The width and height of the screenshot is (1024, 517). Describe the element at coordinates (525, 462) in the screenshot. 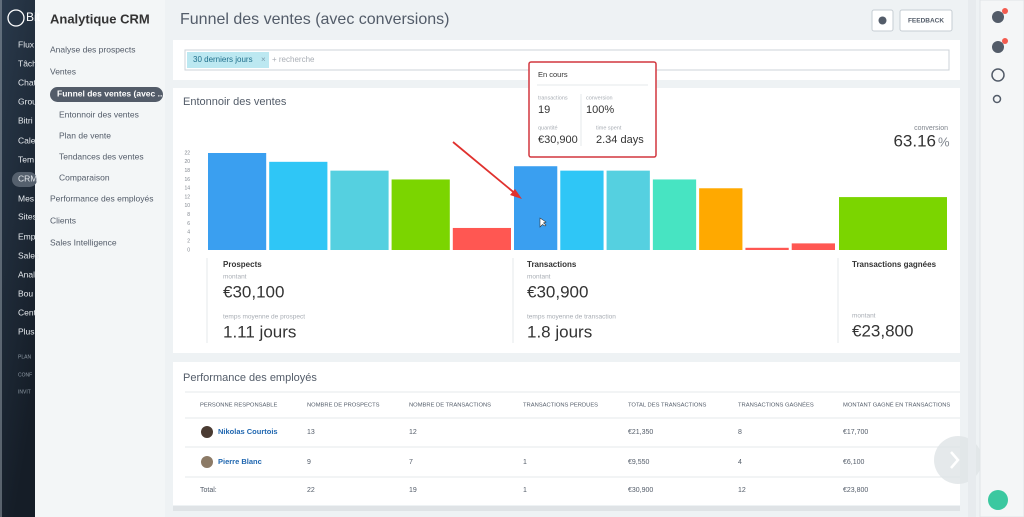

I see `table-cell: 1` at that location.